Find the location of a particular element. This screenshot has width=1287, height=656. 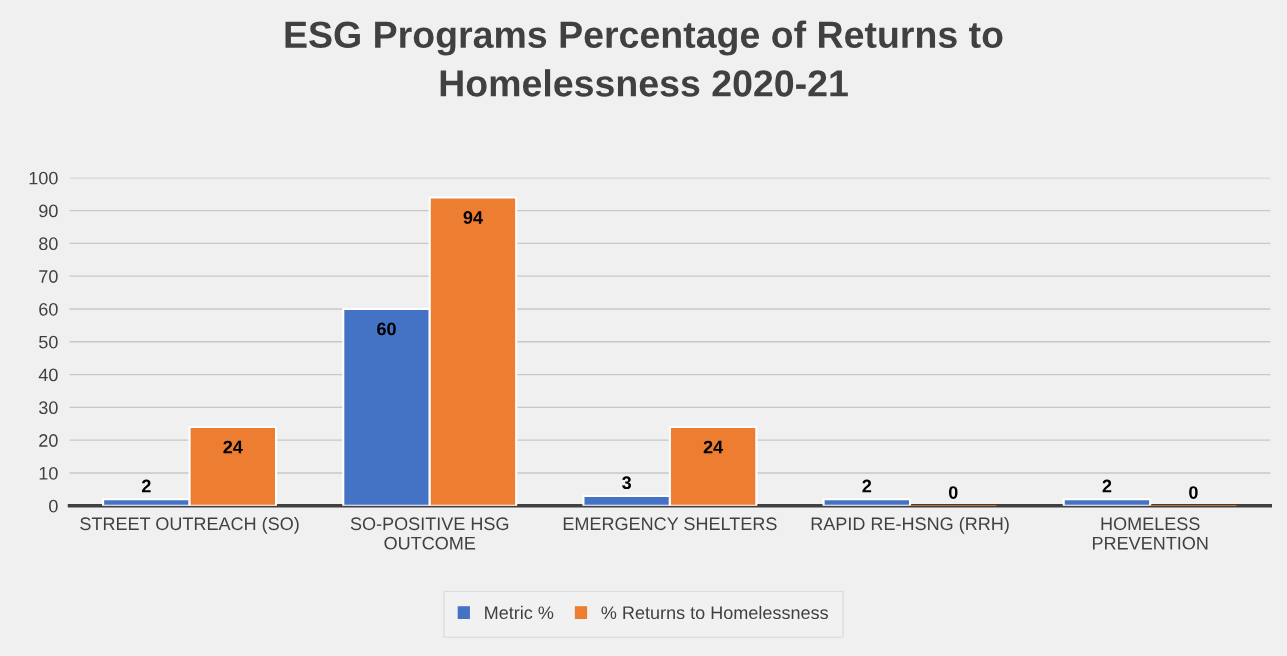

y-tick-label: 10 is located at coordinates (48, 473).